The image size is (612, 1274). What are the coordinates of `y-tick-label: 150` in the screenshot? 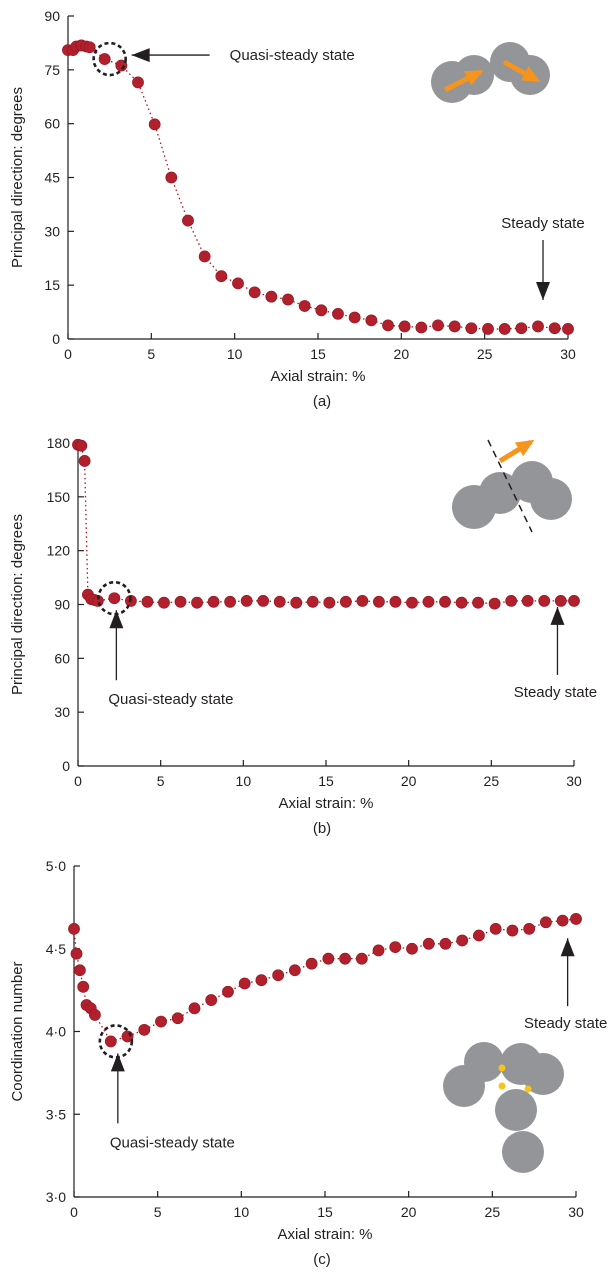 It's located at (59, 497).